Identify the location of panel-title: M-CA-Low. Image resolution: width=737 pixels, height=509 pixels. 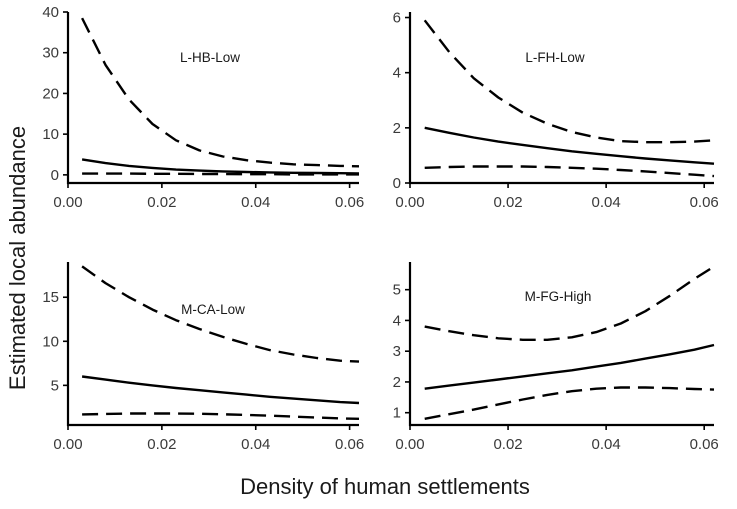
(213, 309).